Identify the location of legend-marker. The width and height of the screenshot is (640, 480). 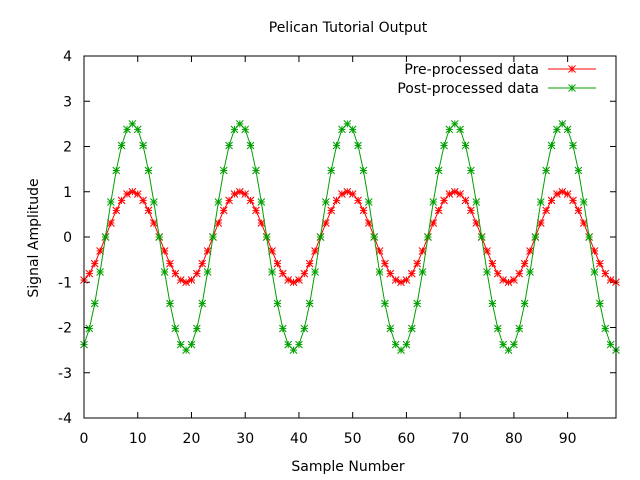
(572, 69).